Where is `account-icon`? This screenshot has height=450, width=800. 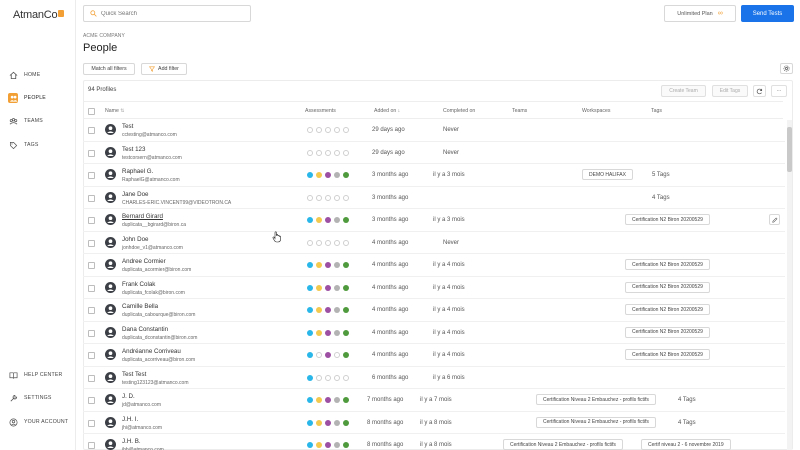 account-icon is located at coordinates (13, 422).